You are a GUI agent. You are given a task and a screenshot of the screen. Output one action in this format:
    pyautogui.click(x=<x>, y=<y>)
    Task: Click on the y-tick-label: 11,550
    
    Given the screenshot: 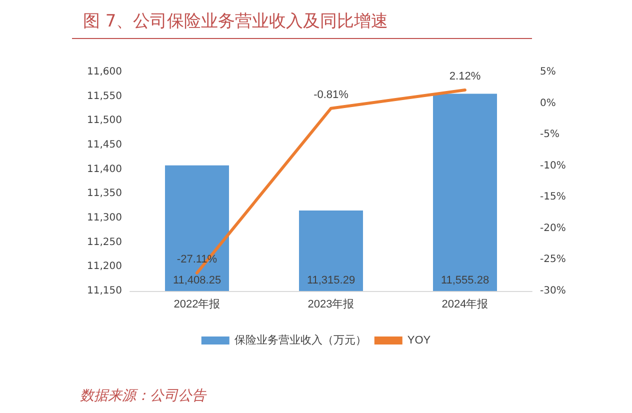 What is the action you would take?
    pyautogui.click(x=104, y=96)
    